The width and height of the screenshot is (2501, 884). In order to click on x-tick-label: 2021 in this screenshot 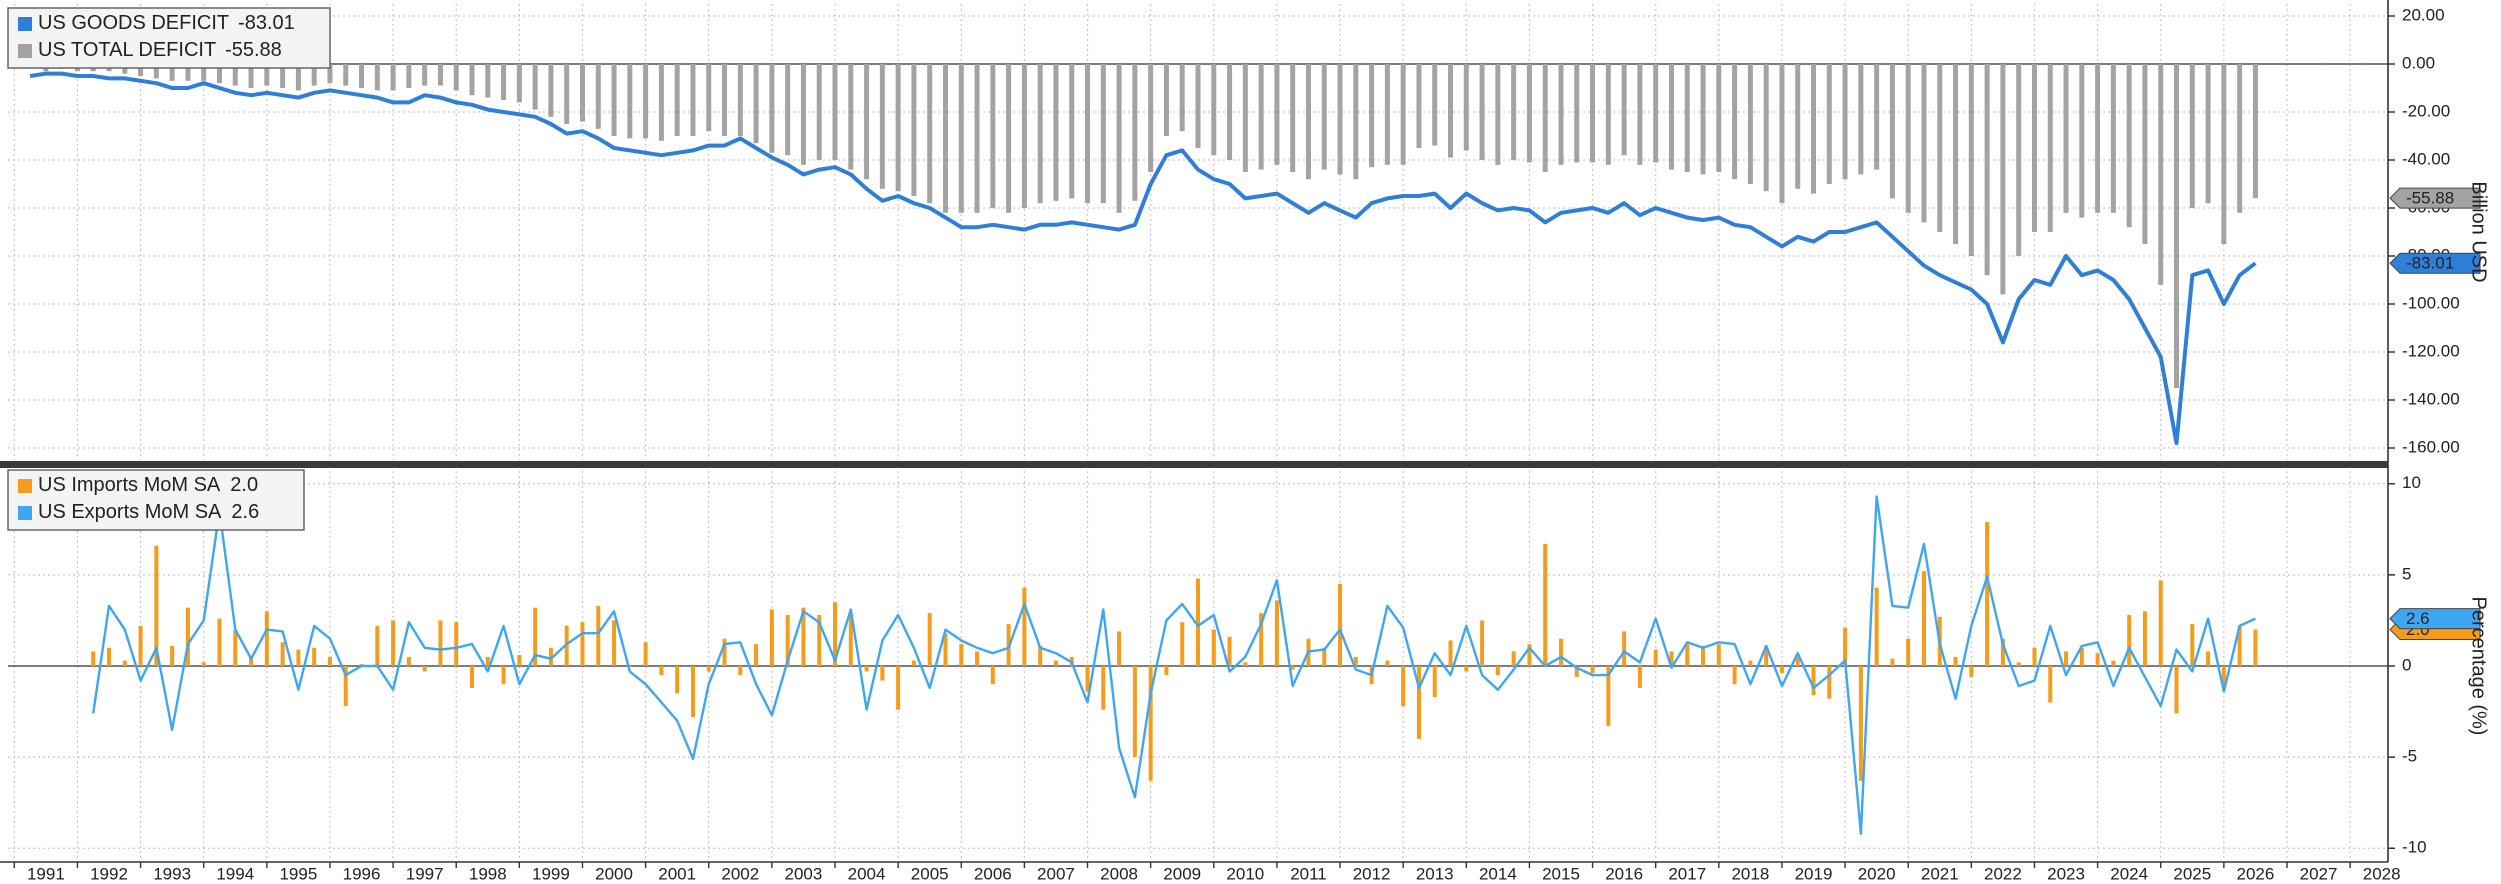, I will do `click(1940, 873)`.